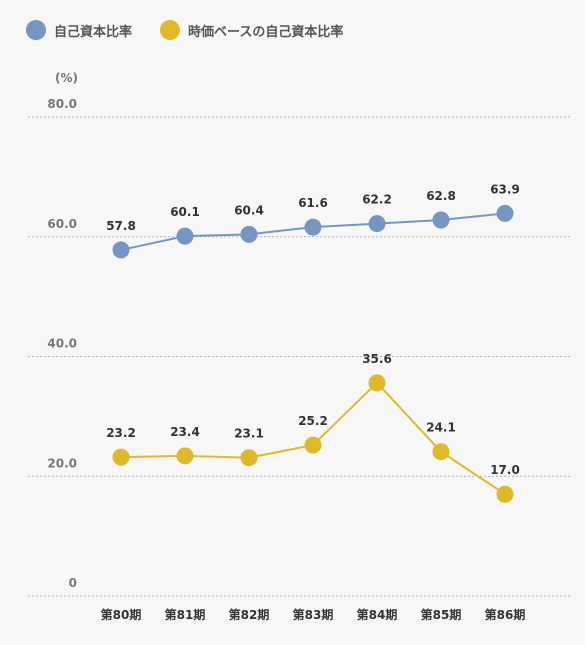 The width and height of the screenshot is (585, 645). Describe the element at coordinates (66, 78) in the screenshot. I see `y-axis-unit-label: (%)` at that location.